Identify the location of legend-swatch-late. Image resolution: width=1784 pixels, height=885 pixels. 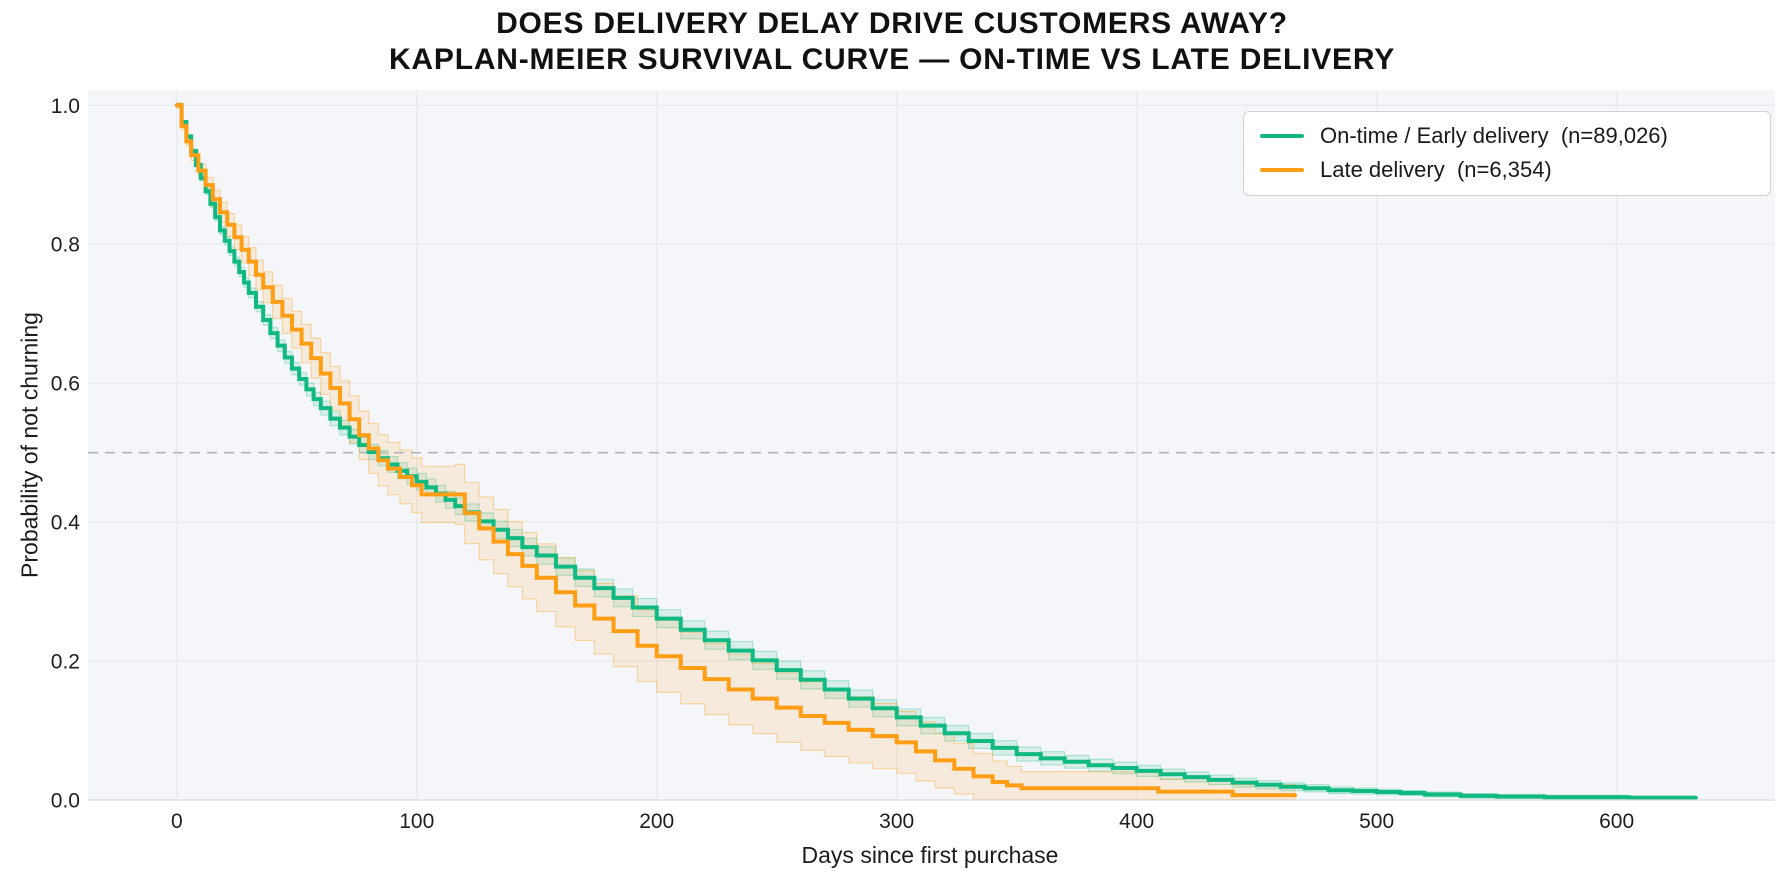
(1282, 170).